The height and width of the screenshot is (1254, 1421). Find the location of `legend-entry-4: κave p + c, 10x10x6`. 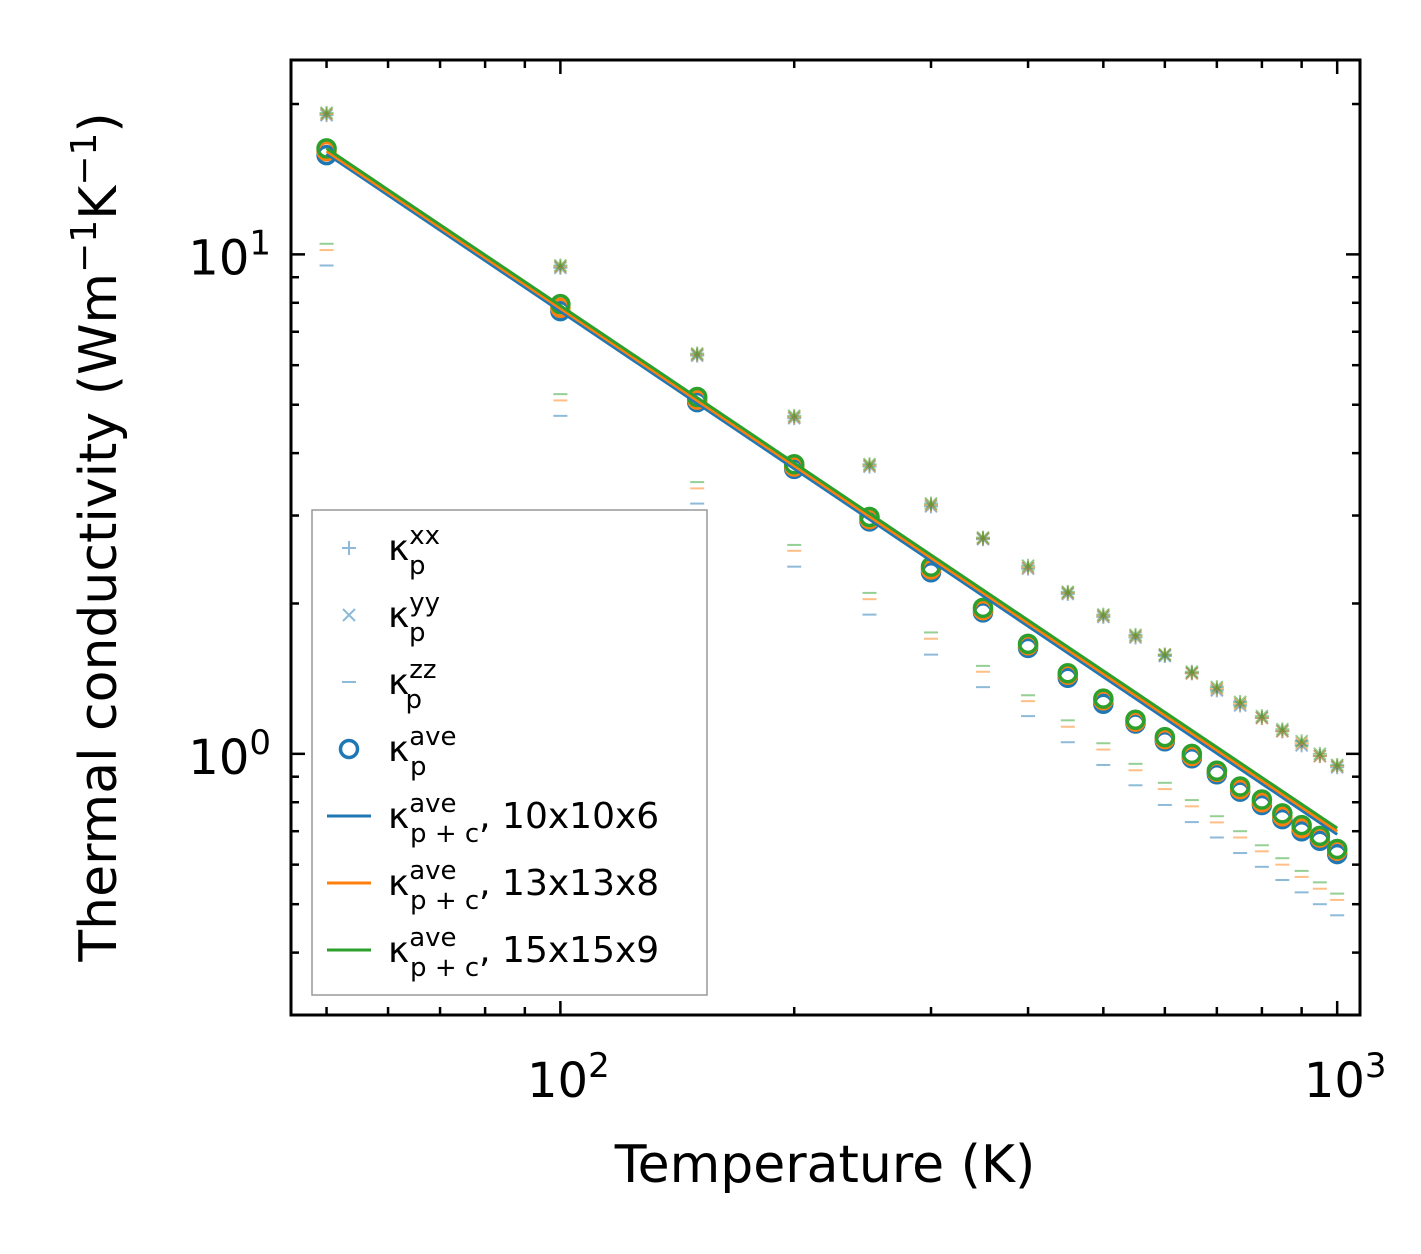

legend-entry-4: κave p + c, 10x10x6 is located at coordinates (493, 819).